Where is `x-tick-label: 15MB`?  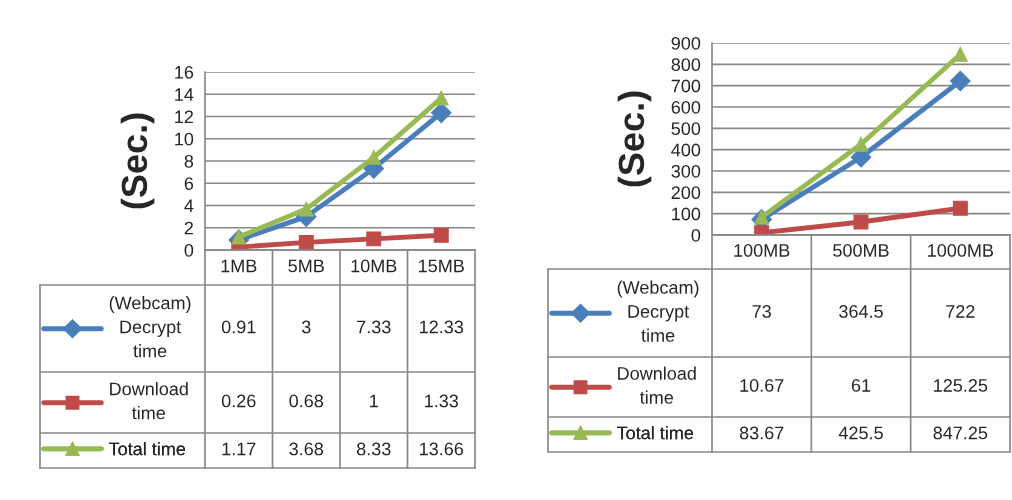 x-tick-label: 15MB is located at coordinates (441, 266).